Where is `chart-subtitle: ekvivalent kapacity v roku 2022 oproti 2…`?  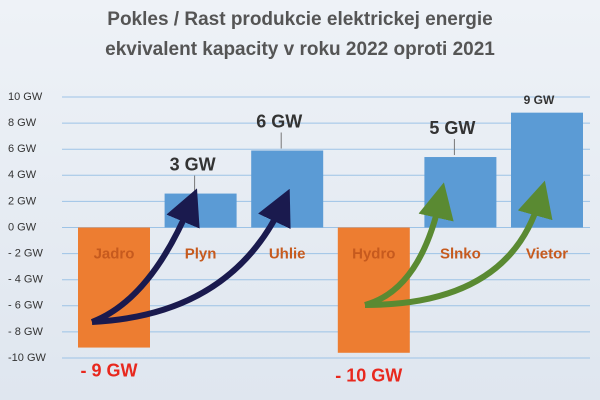 chart-subtitle: ekvivalent kapacity v roku 2022 oproti 2… is located at coordinates (300, 49).